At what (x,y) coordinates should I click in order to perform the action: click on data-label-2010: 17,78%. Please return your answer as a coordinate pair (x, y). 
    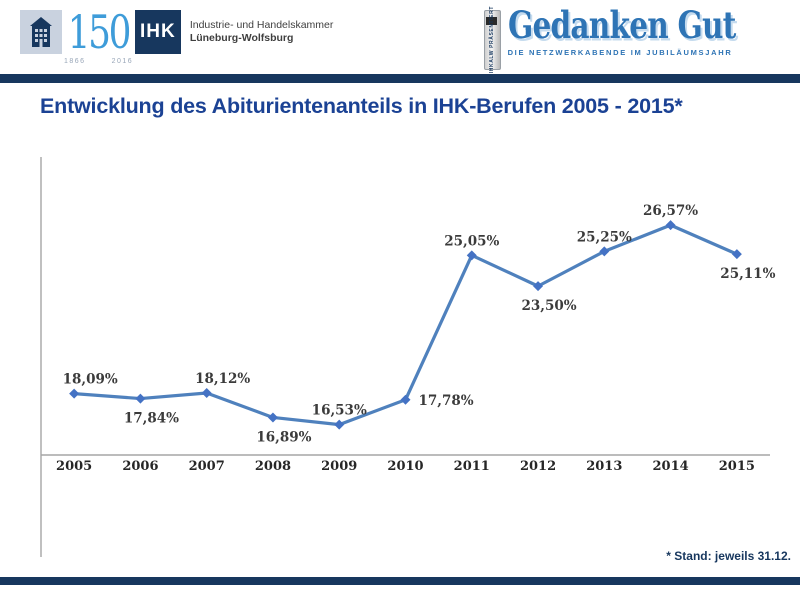
    Looking at the image, I should click on (446, 401).